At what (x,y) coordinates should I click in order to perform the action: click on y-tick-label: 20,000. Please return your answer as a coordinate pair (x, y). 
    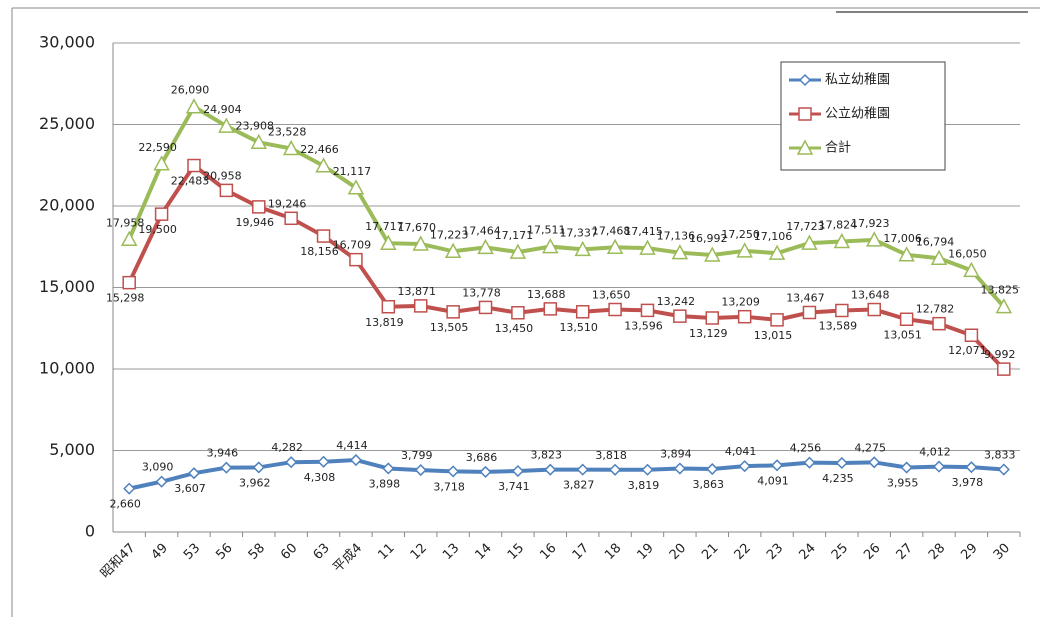
    Looking at the image, I should click on (67, 205).